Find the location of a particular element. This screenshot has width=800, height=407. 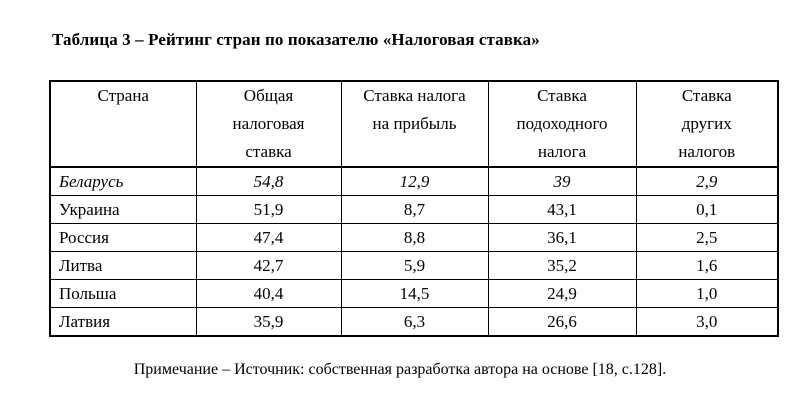

cell-value: 39 is located at coordinates (562, 181).